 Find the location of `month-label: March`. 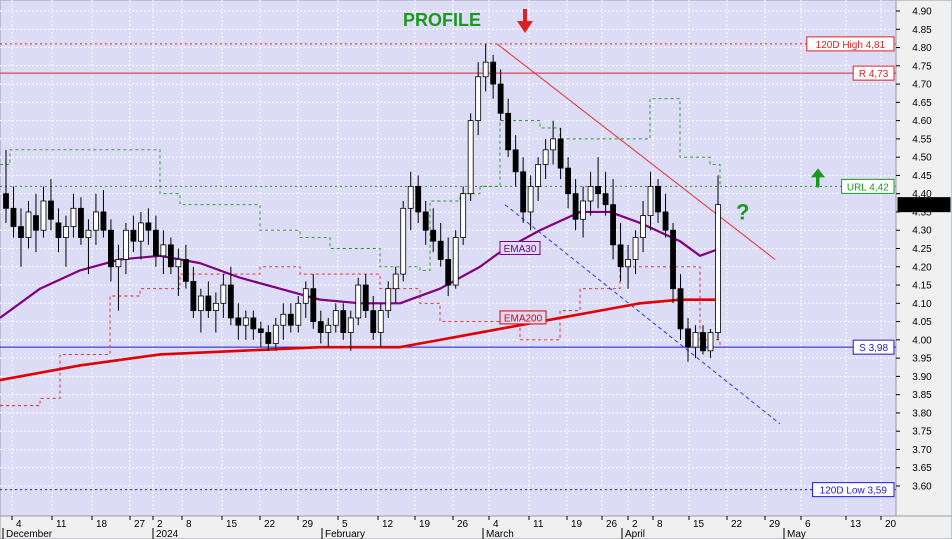

month-label: March is located at coordinates (500, 534).